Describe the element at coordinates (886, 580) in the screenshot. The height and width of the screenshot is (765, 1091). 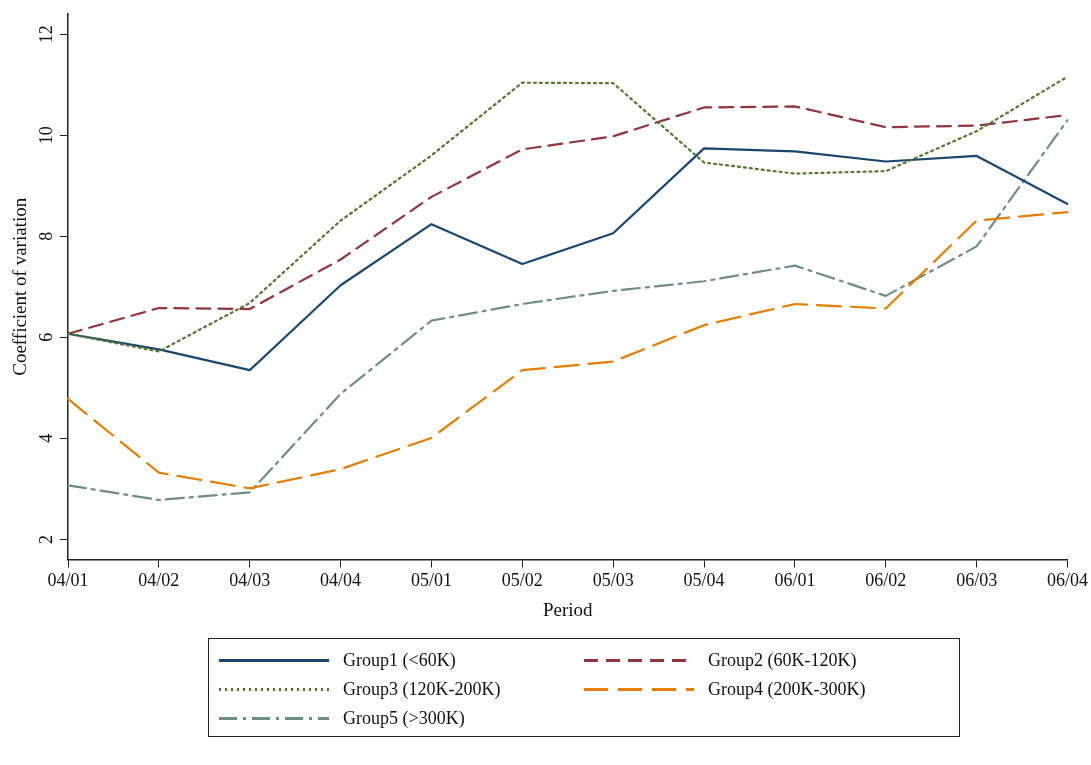
I see `x-tick-label: 06/02` at that location.